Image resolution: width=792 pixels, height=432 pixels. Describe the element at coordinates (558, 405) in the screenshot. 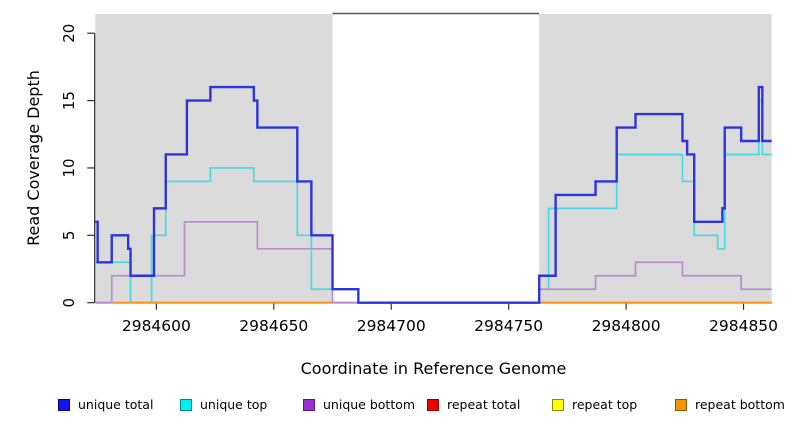

I see `legend-swatch-repeat-top` at that location.